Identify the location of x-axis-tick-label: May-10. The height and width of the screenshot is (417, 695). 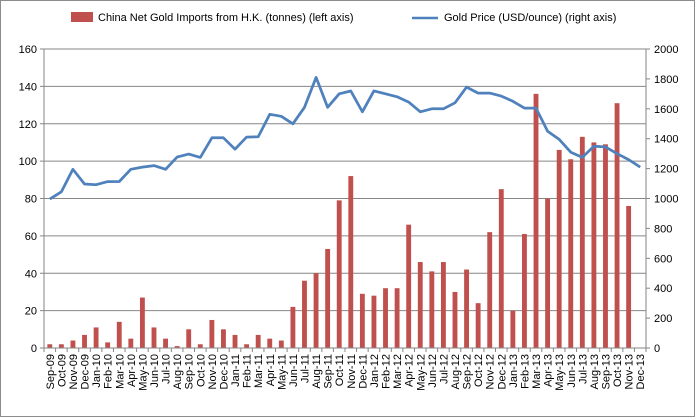
(143, 372).